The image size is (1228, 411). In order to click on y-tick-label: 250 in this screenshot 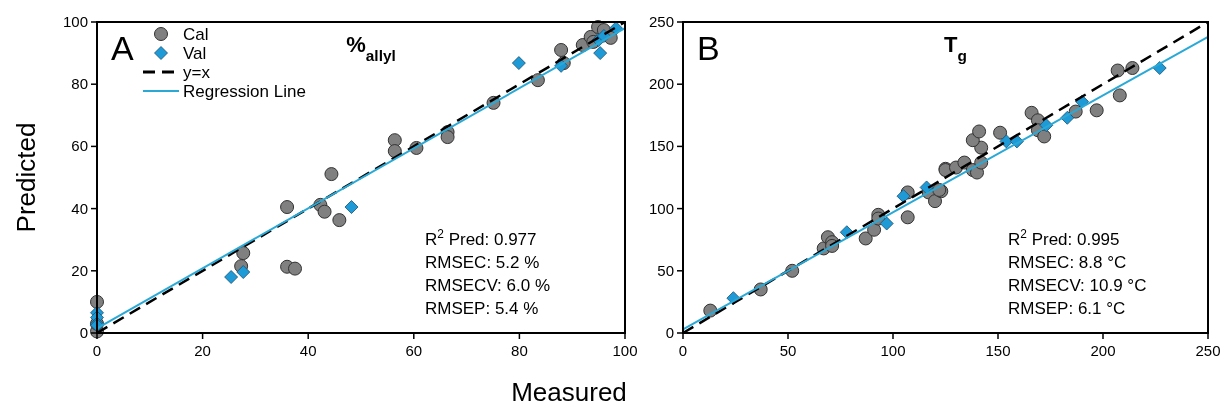, I will do `click(661, 21)`.